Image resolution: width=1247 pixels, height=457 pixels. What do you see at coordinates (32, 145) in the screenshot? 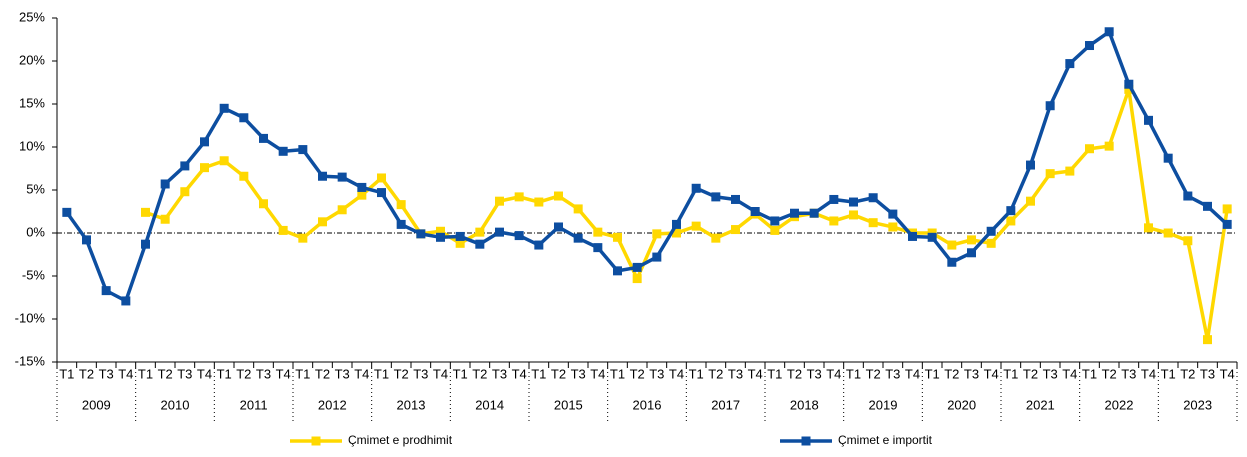
I see `y-tick-label: 10%` at bounding box center [32, 145].